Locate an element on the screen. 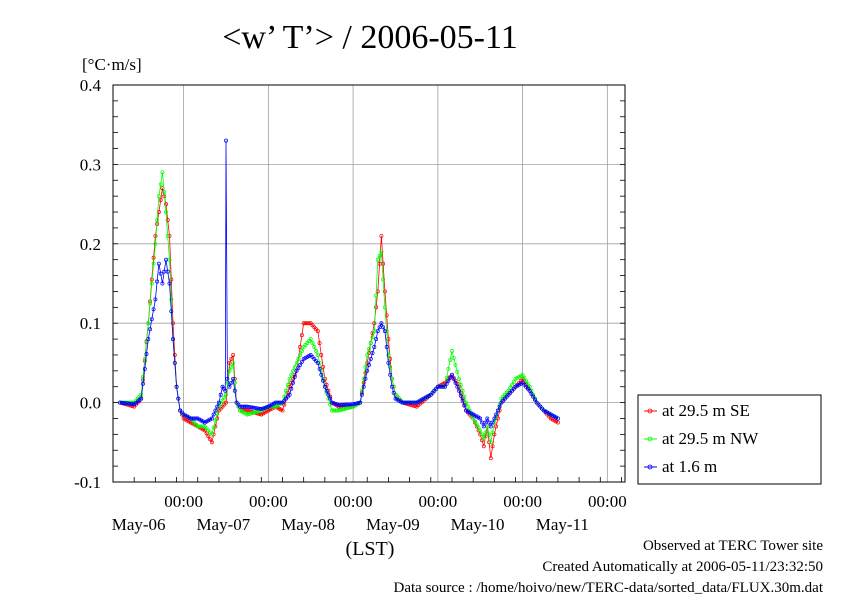  y-tick-label: -0.1 is located at coordinates (87, 482).